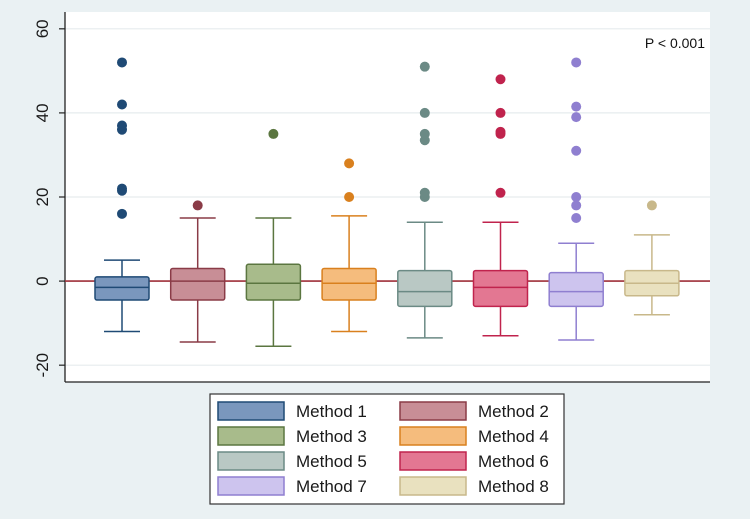 The width and height of the screenshot is (750, 519). Describe the element at coordinates (42, 365) in the screenshot. I see `y-tick-label: -20` at that location.